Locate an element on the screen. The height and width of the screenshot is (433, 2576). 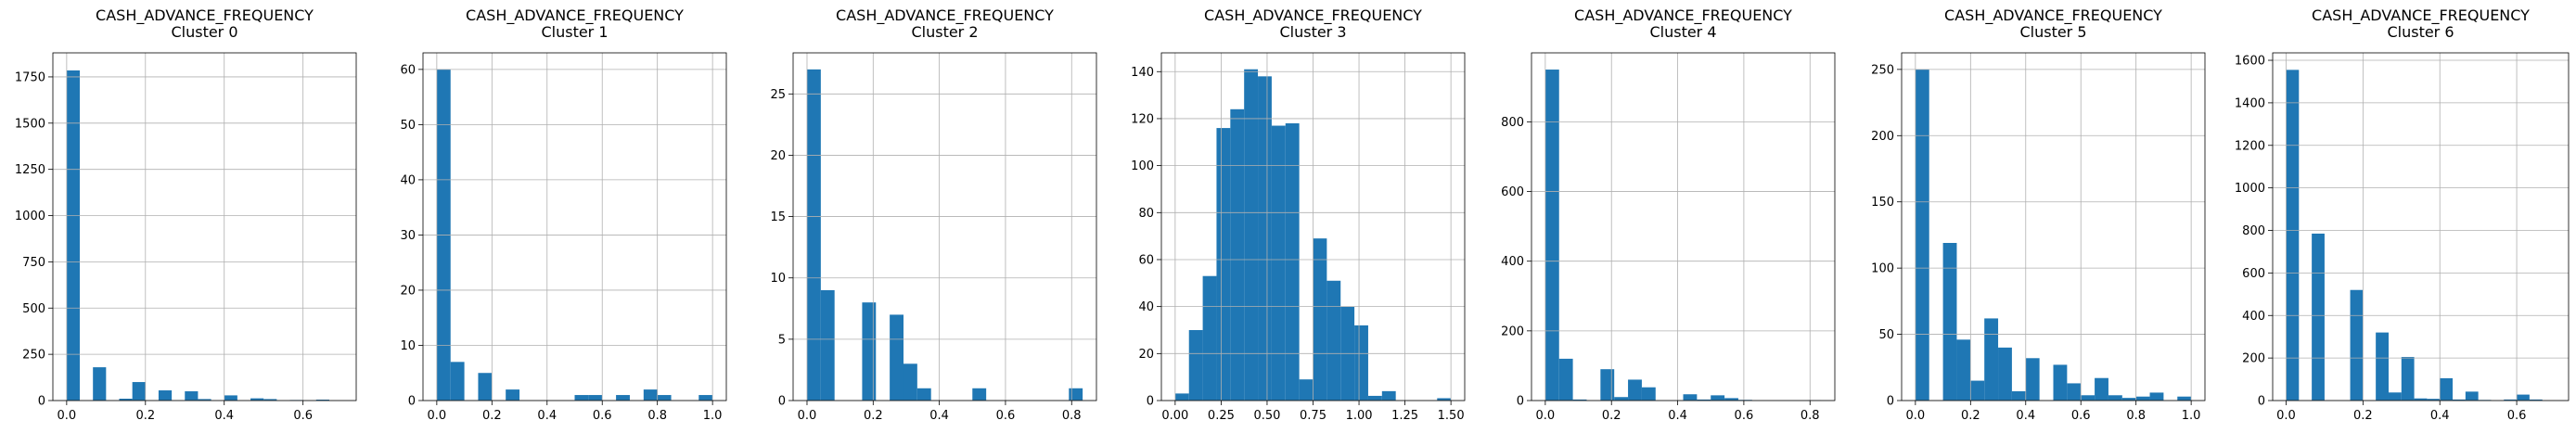
y-tick-label: 600 is located at coordinates (2253, 274).